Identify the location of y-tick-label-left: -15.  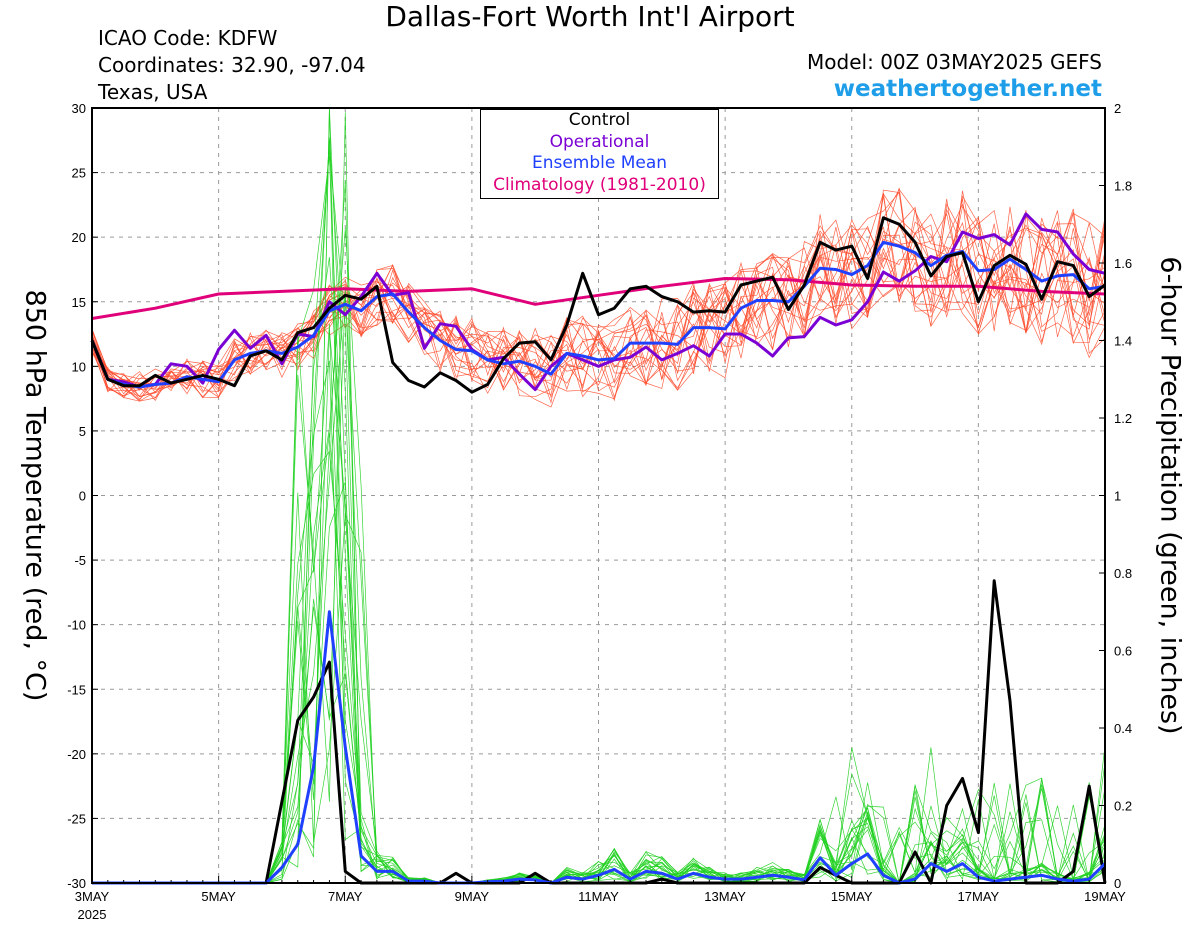
(76, 689).